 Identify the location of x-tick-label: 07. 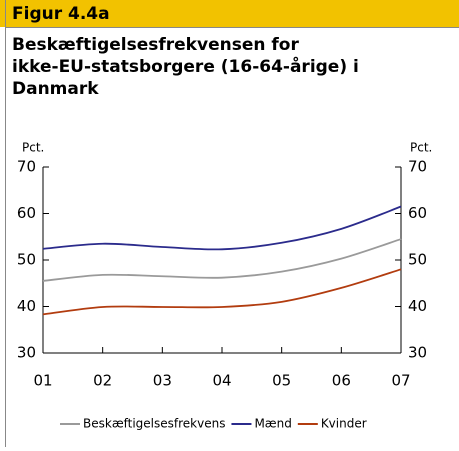
(400, 381).